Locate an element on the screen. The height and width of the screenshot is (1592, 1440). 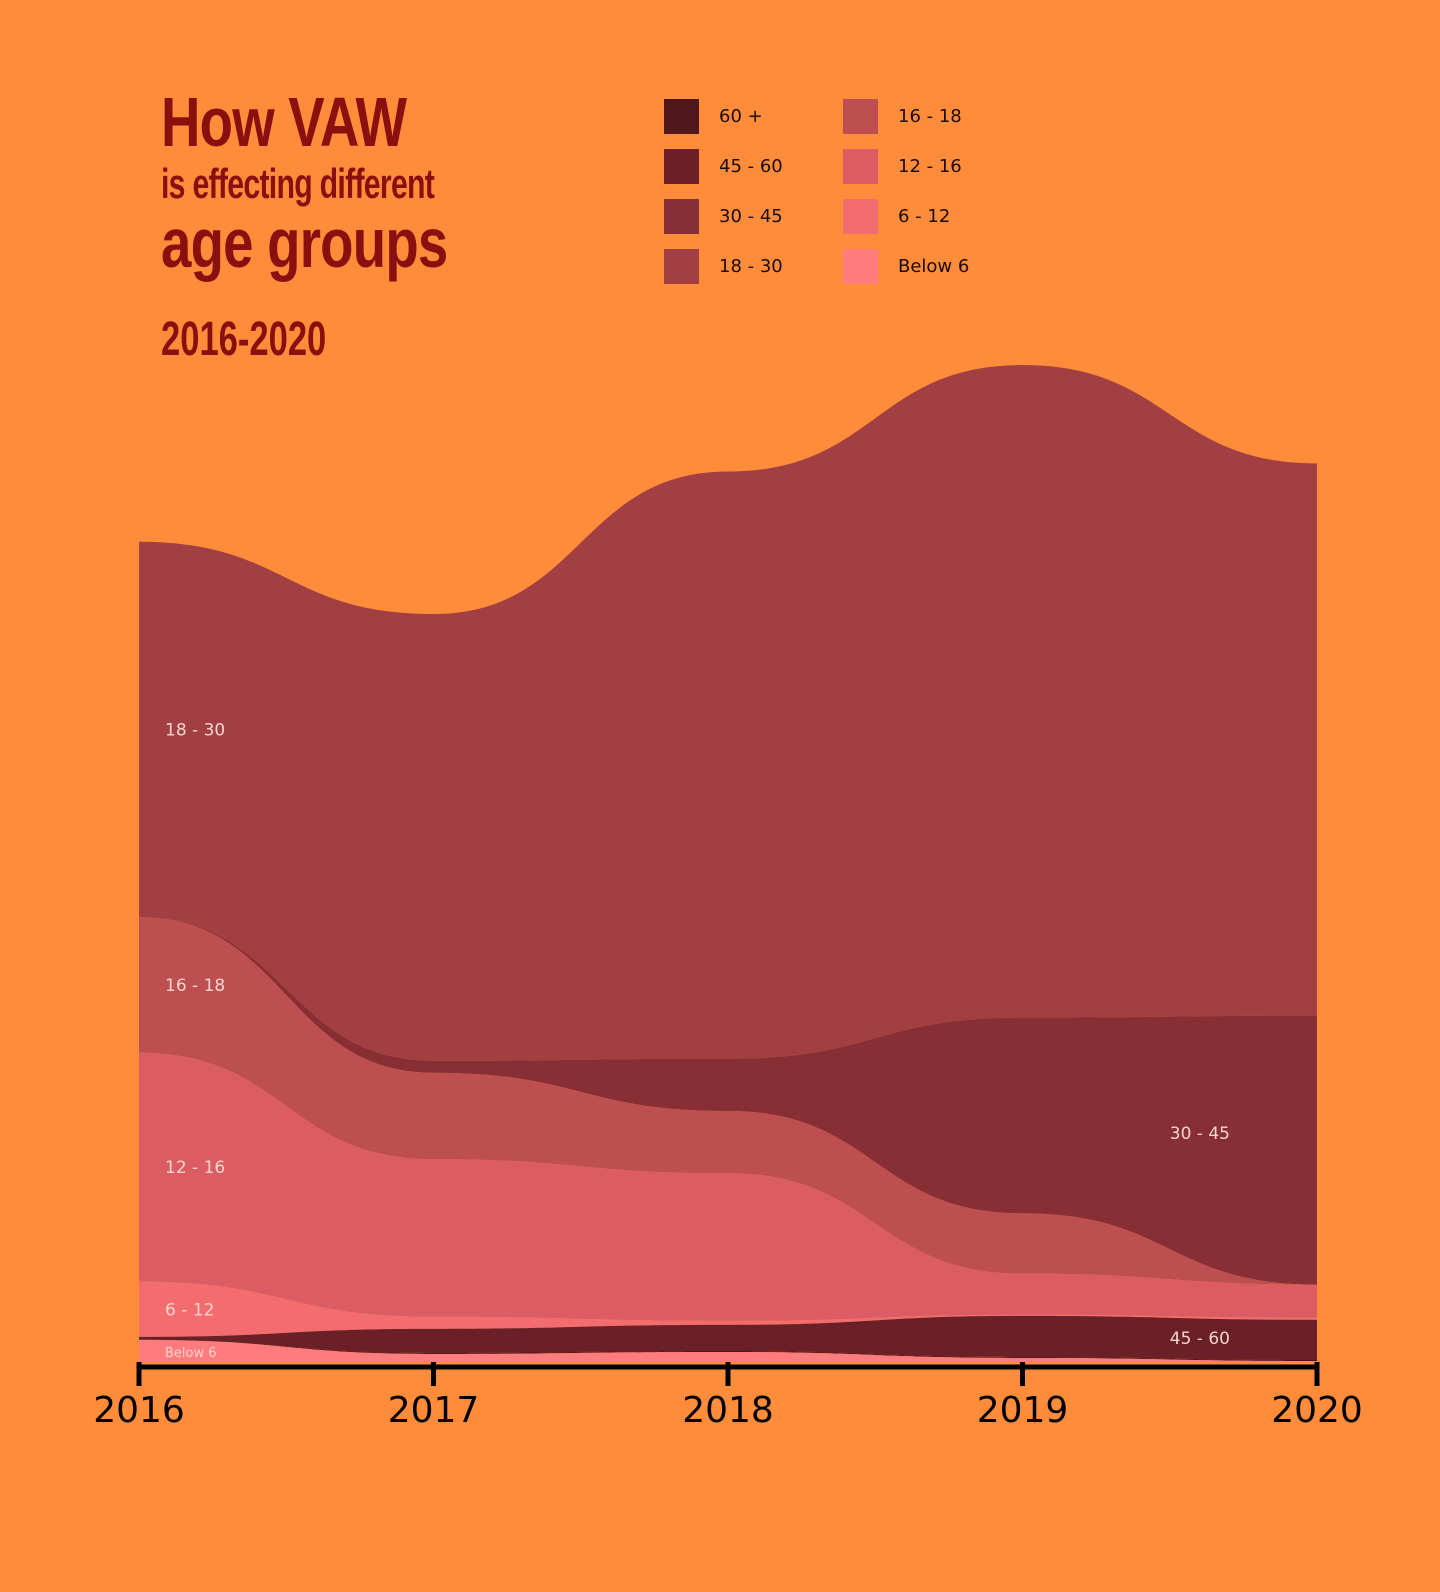
legend-label: 16 - 18 is located at coordinates (930, 116).